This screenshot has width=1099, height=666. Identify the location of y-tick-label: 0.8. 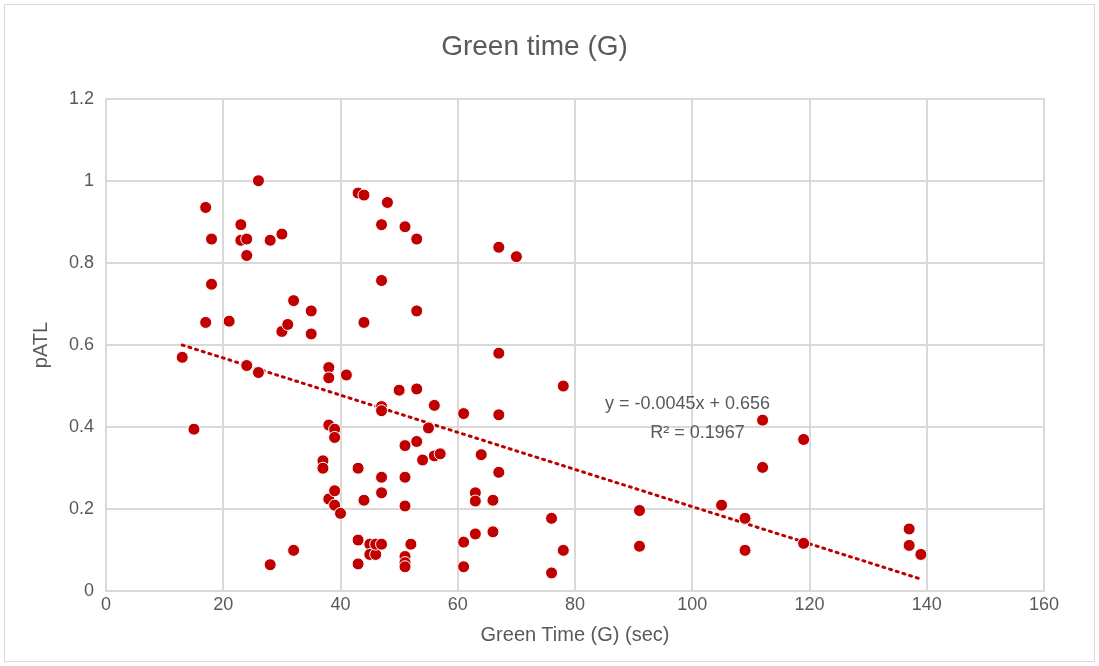
(81, 261).